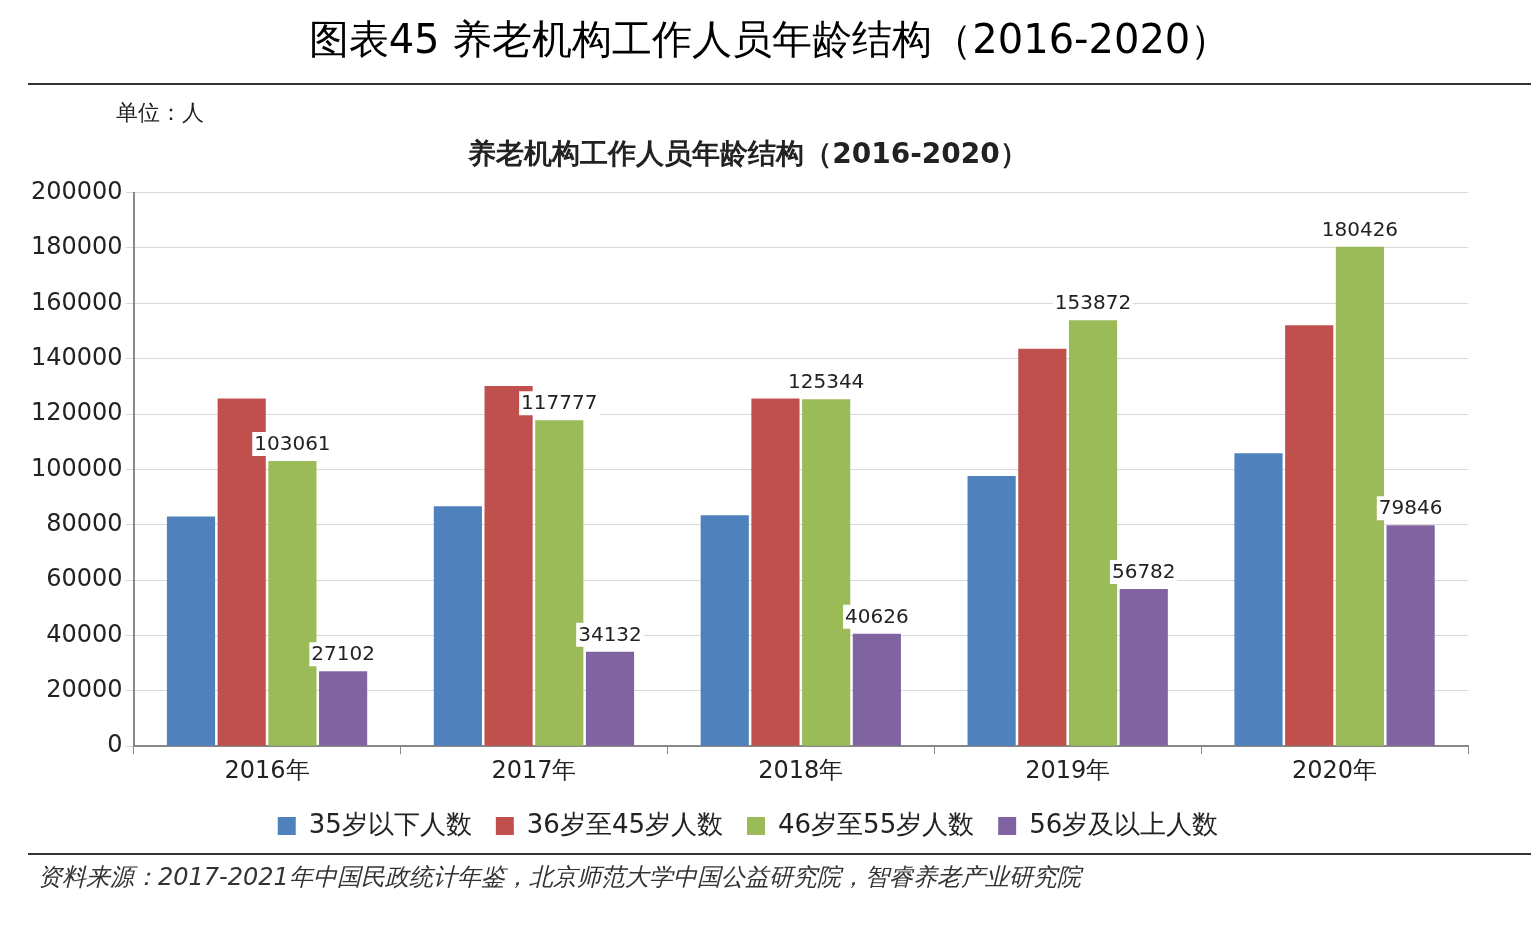 Image resolution: width=1539 pixels, height=938 pixels. Describe the element at coordinates (610, 633) in the screenshot. I see `data-label: 34132` at that location.